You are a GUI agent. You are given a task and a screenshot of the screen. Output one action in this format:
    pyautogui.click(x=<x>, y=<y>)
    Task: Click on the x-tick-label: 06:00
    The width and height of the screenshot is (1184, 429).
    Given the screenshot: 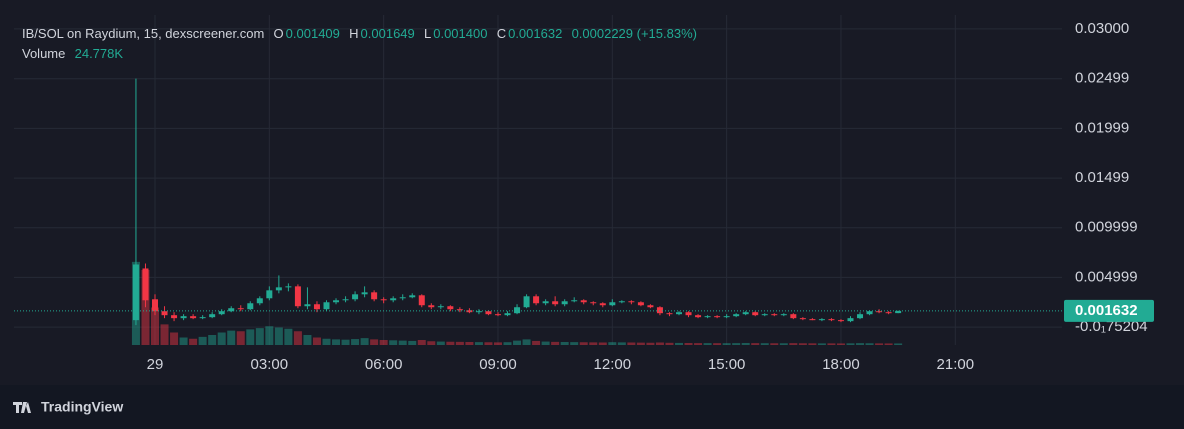 What is the action you would take?
    pyautogui.click(x=384, y=364)
    